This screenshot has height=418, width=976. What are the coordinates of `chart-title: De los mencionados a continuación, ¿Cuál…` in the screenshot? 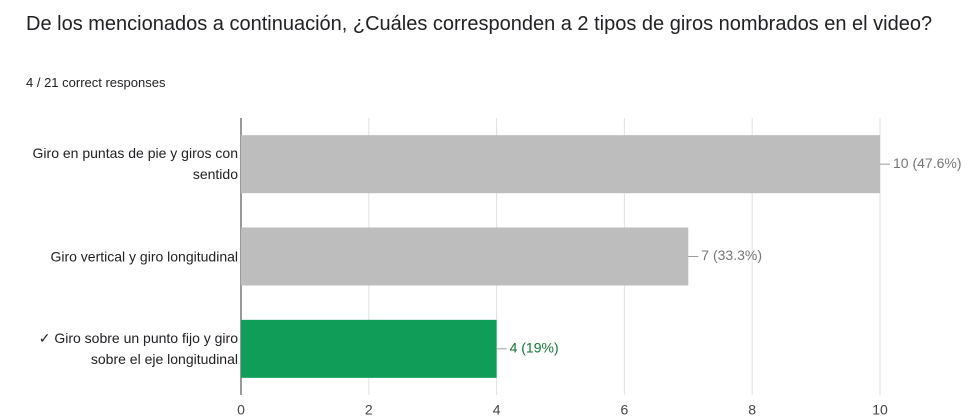 It's located at (479, 24).